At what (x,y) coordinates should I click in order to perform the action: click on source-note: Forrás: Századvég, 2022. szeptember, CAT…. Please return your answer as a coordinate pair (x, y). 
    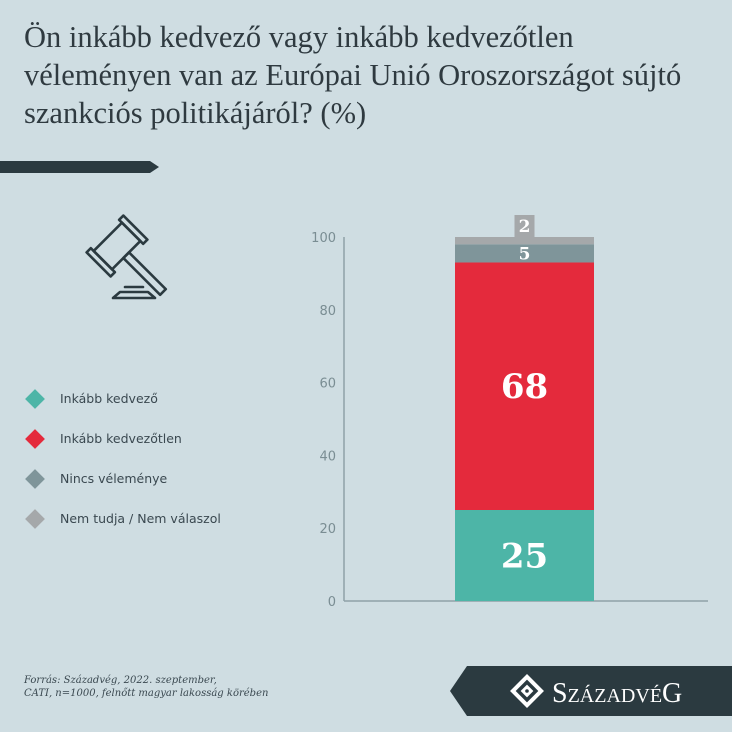
    Looking at the image, I should click on (146, 687).